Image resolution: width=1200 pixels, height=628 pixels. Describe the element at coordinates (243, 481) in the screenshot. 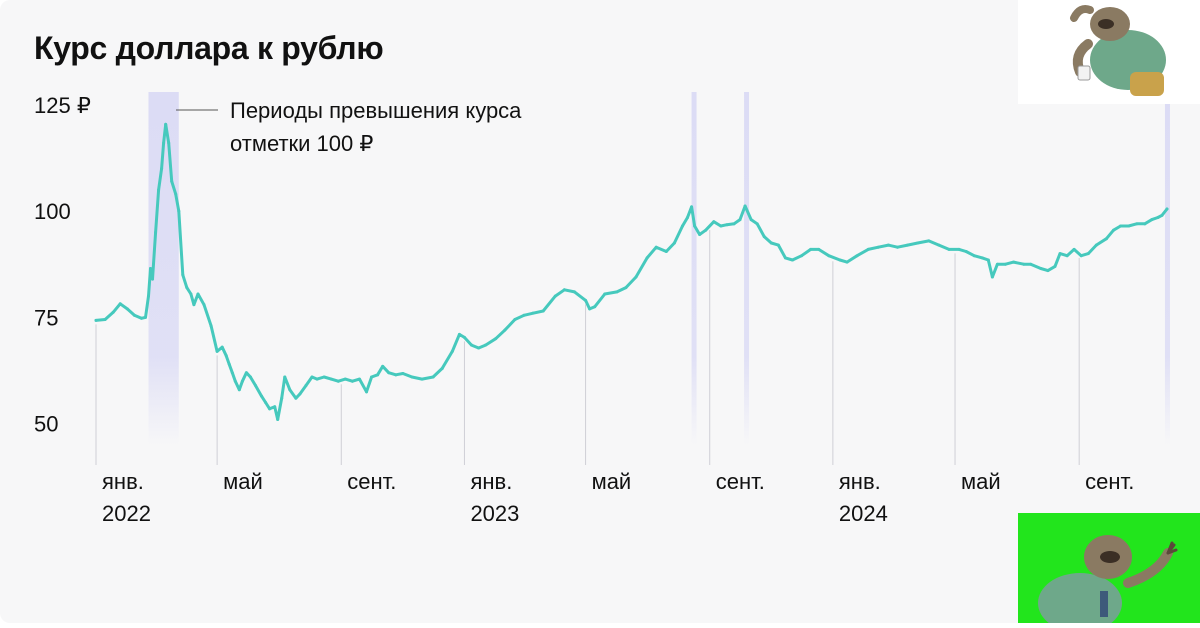

I see `x-tick-label-1: май` at that location.